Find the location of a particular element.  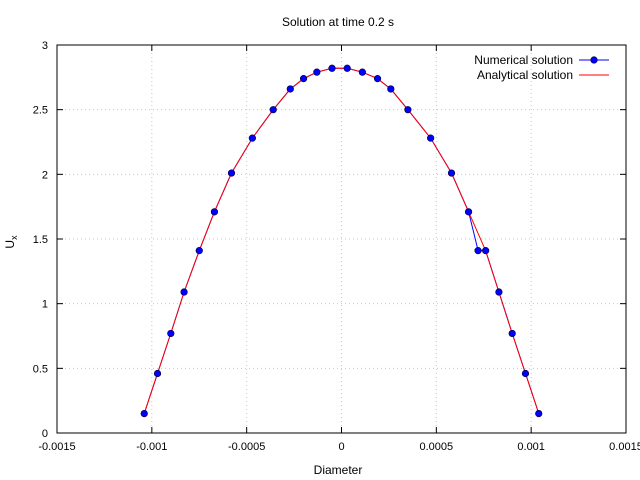

x-axis-label: Diameter is located at coordinates (338, 470).